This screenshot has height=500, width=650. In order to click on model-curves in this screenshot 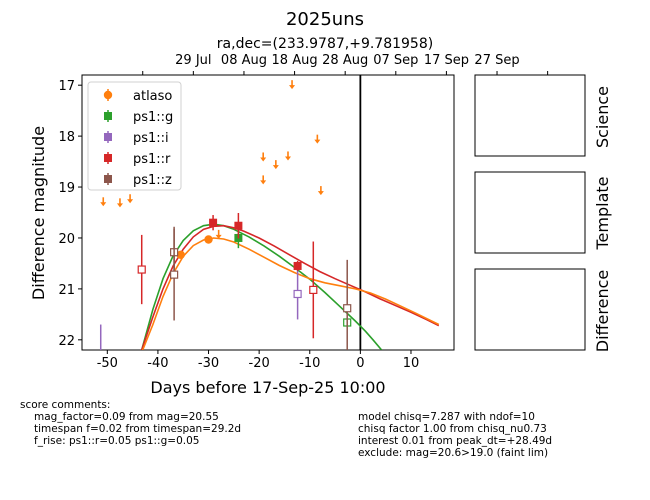, I will do `click(290, 286)`.